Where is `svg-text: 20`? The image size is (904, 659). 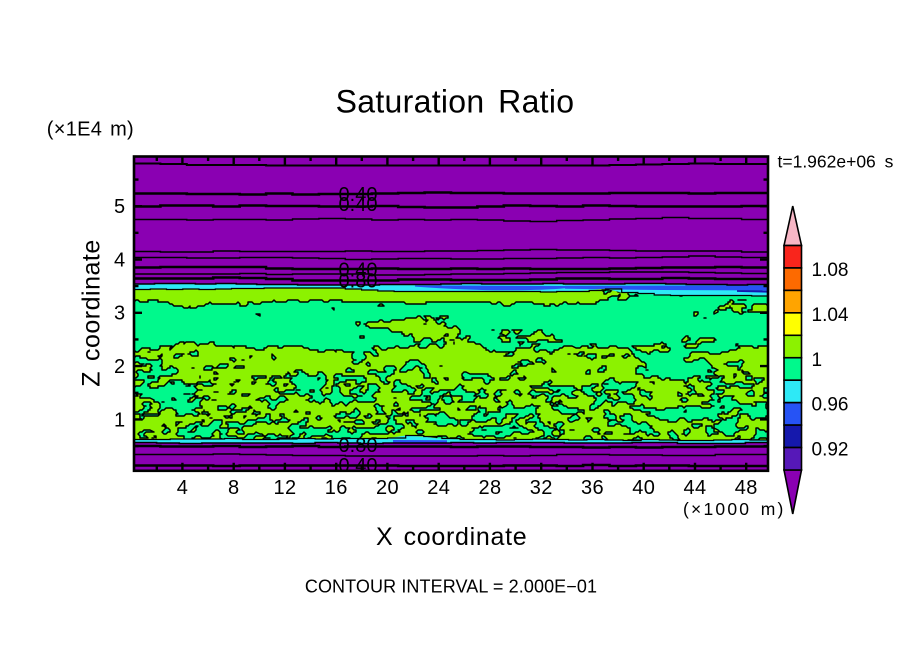
svg-text: 20 is located at coordinates (387, 488).